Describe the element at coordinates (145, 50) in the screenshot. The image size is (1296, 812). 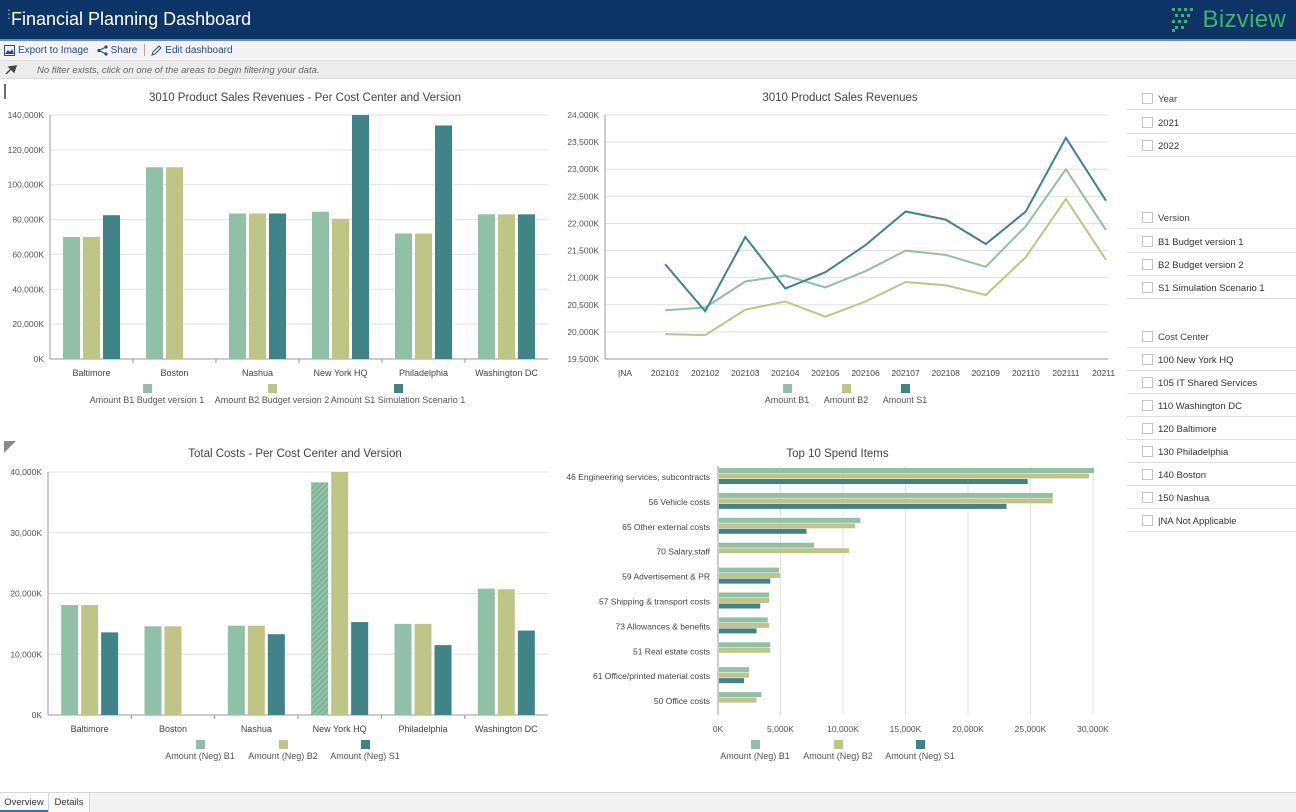
I see `toolbar-divider` at that location.